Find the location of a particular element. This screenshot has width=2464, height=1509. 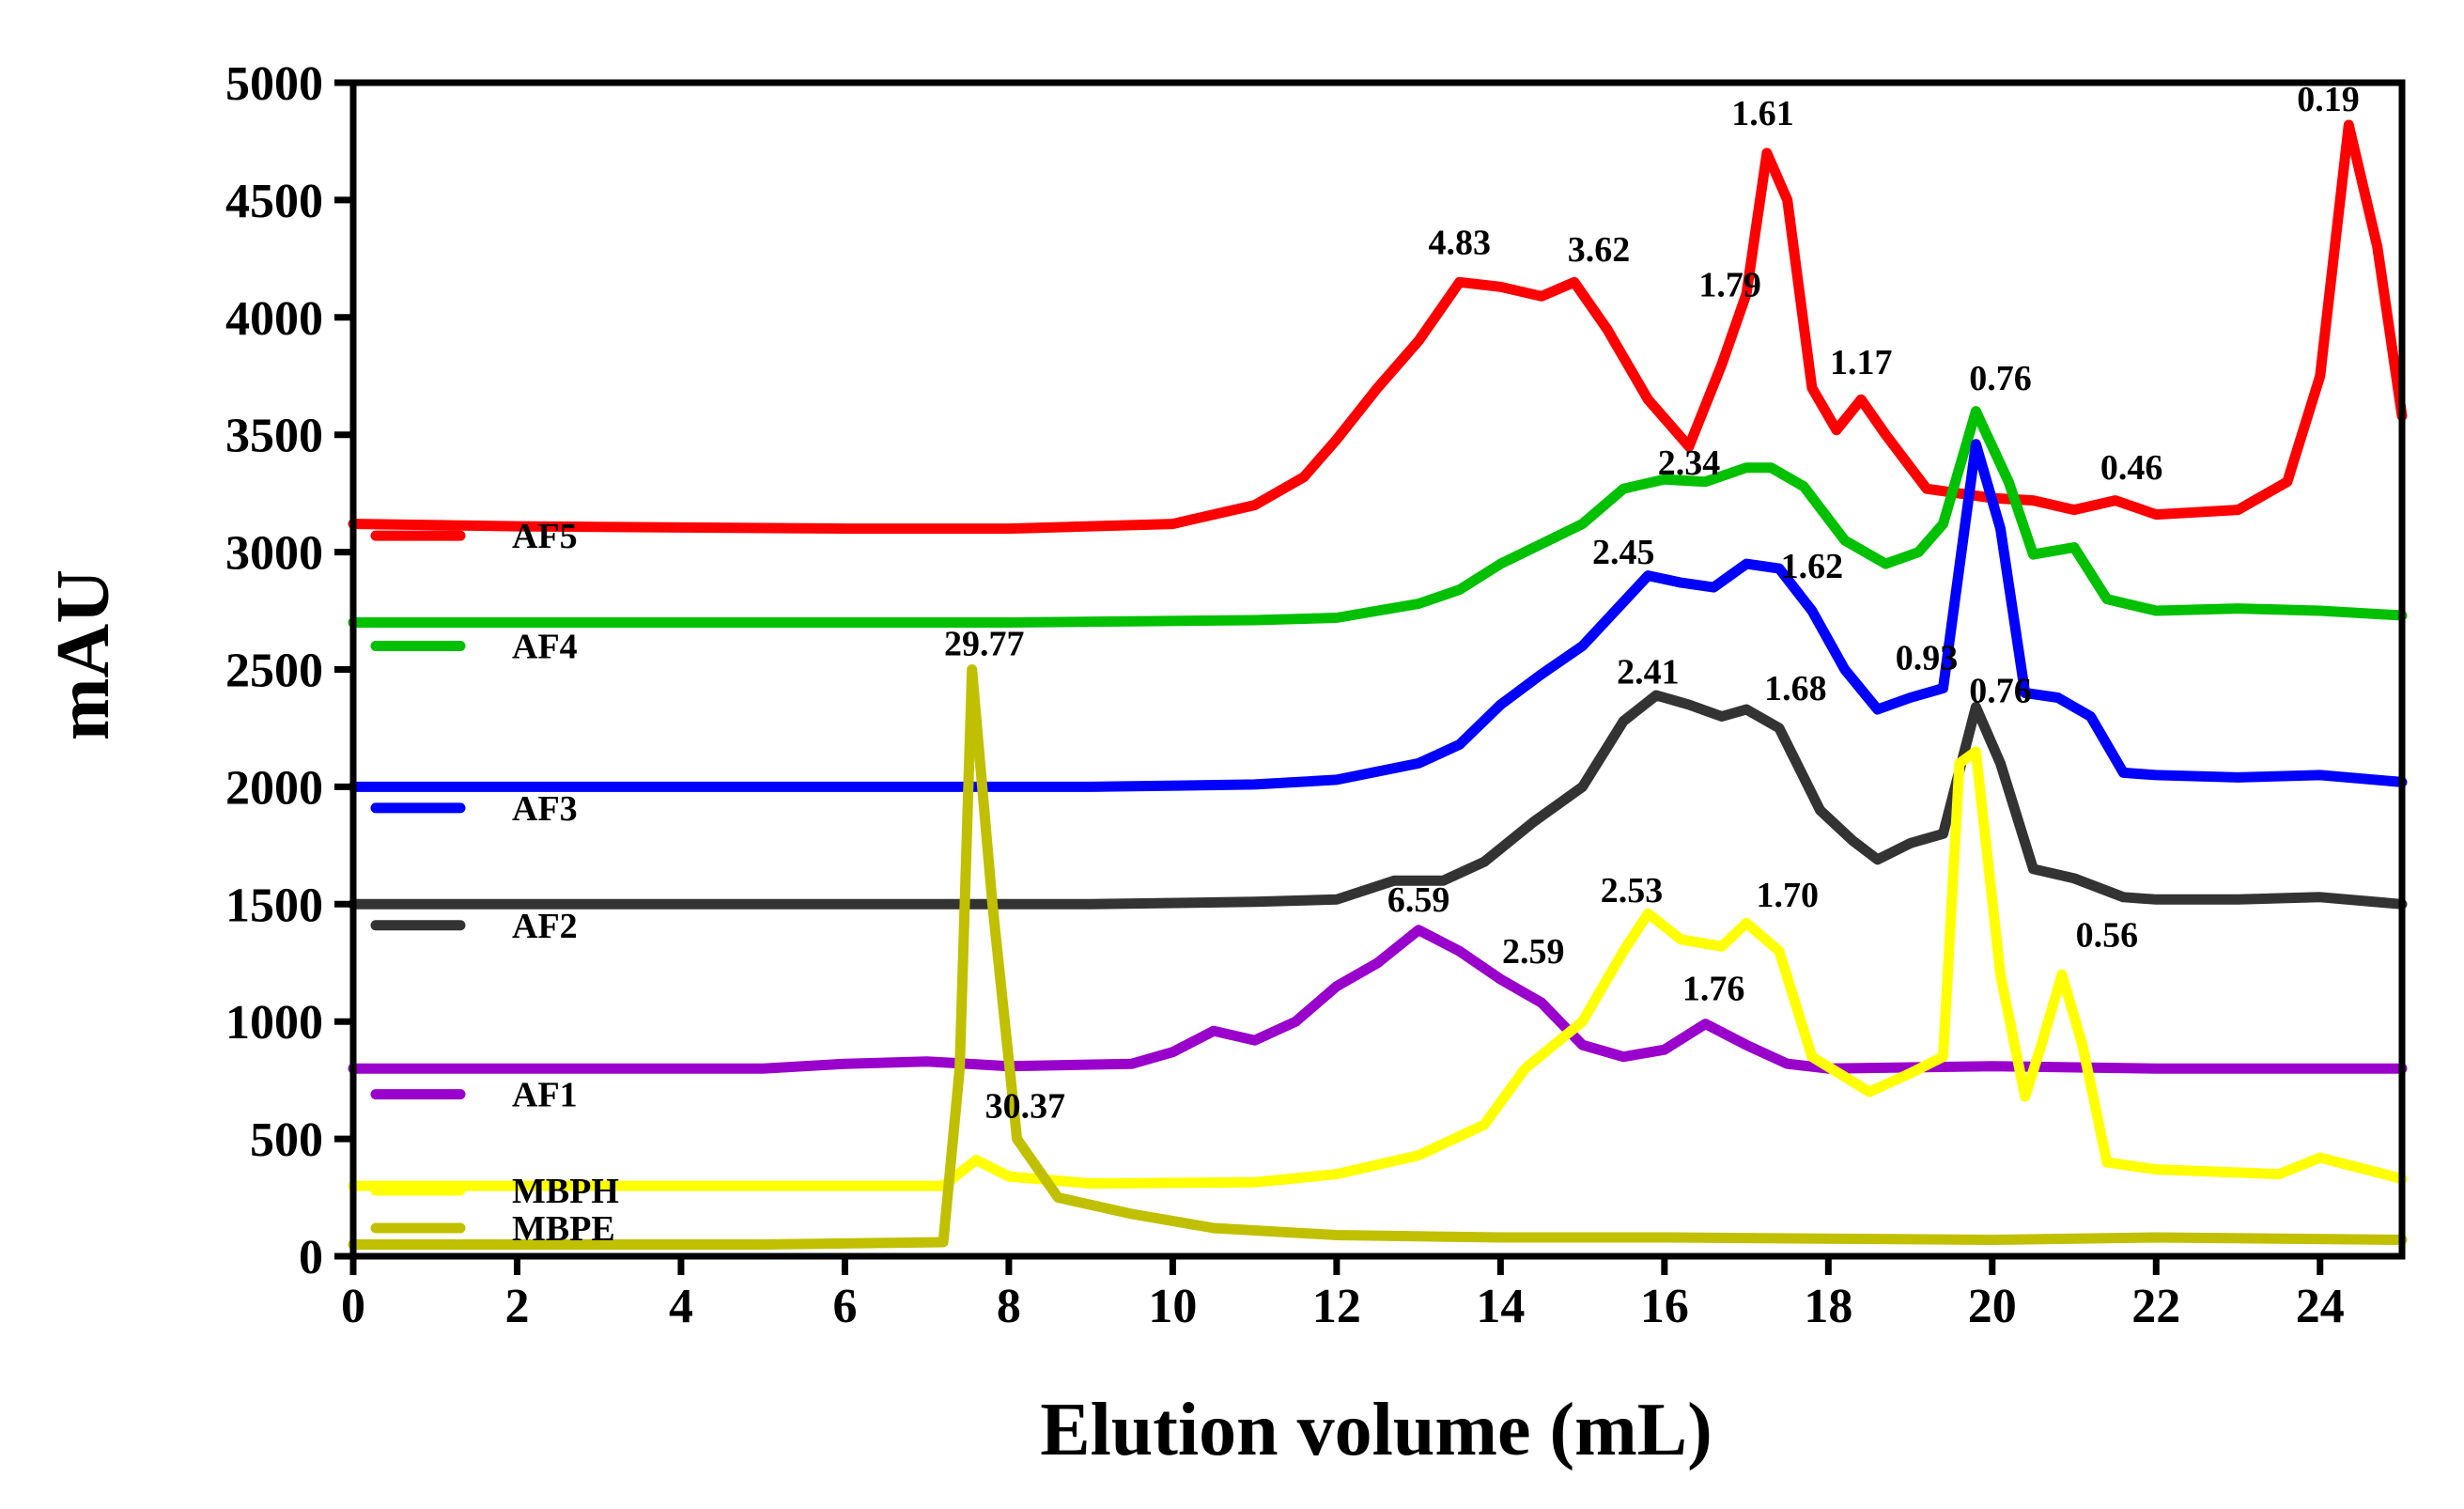

y-tick-label: 4000 is located at coordinates (274, 319).